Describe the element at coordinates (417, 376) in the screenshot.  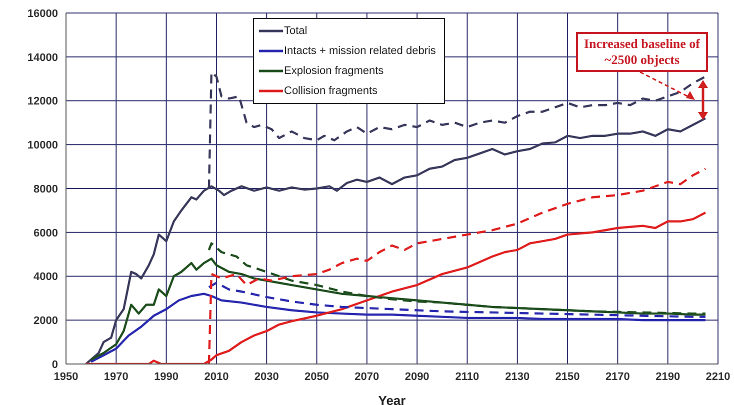
I see `x-tick-label: 2090` at that location.